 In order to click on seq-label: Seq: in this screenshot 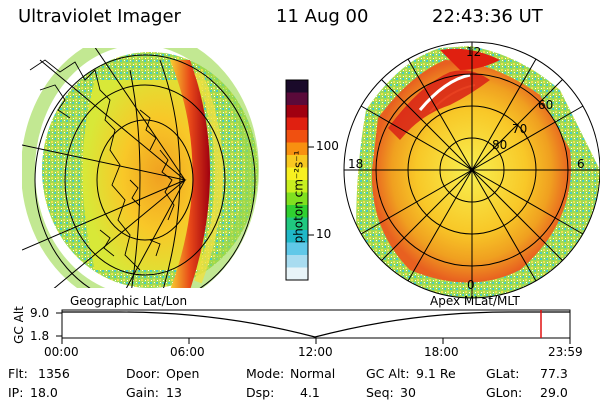, I will do `click(380, 392)`.